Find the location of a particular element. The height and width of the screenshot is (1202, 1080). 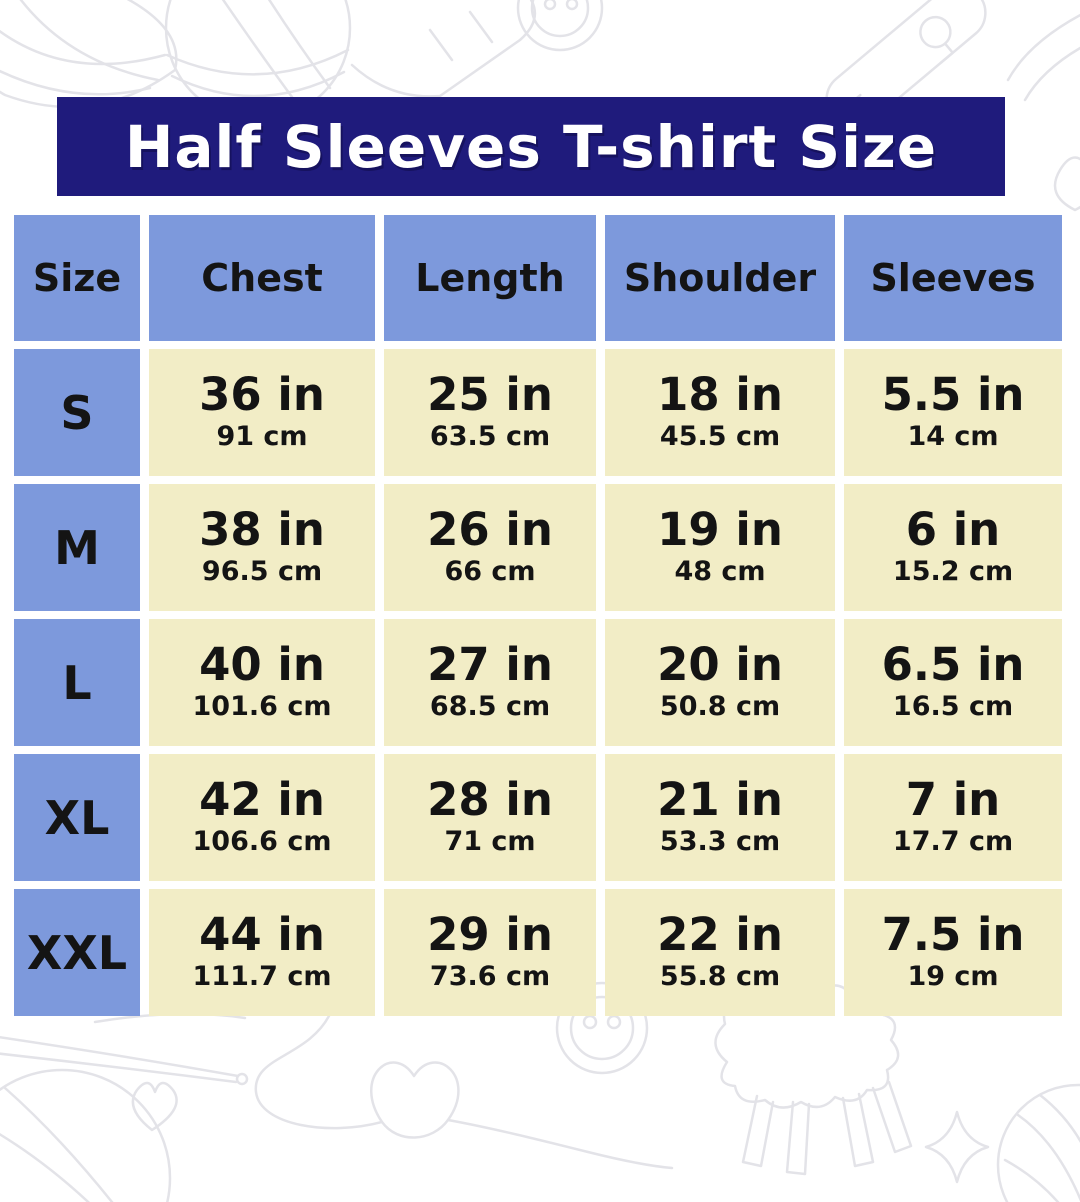

measurement-cell-xl-sleeves: 7 in 17.7 cm is located at coordinates (953, 817).